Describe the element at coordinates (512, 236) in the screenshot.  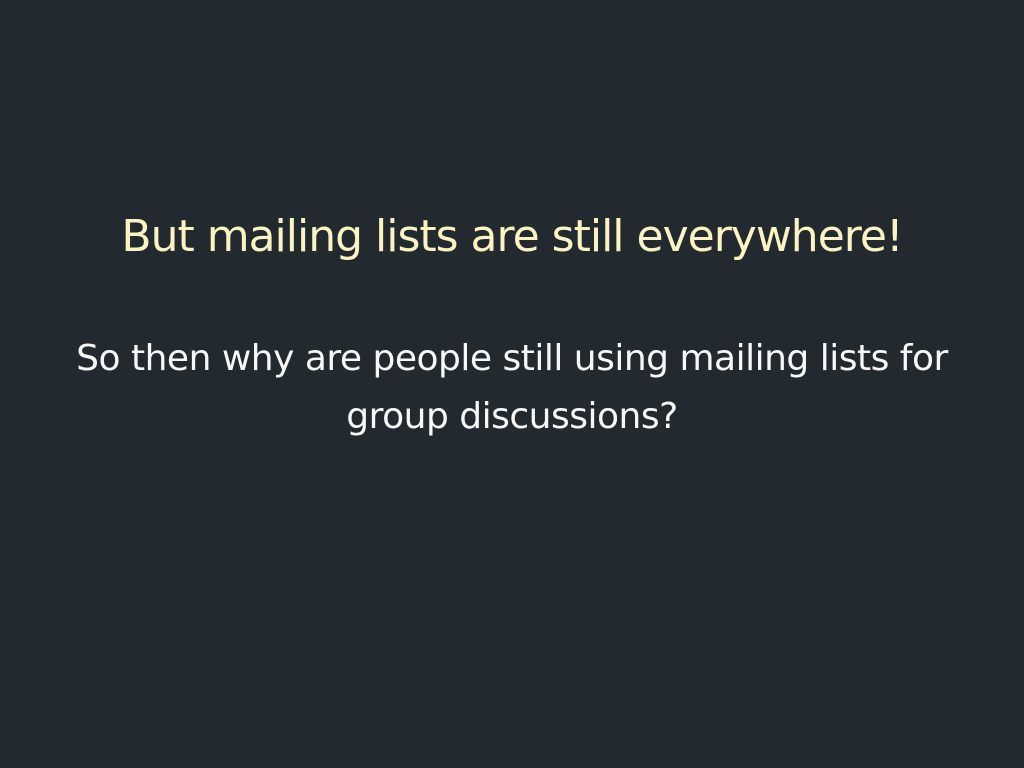
I see `slide-title: But mailing lists are still everywhere!` at that location.